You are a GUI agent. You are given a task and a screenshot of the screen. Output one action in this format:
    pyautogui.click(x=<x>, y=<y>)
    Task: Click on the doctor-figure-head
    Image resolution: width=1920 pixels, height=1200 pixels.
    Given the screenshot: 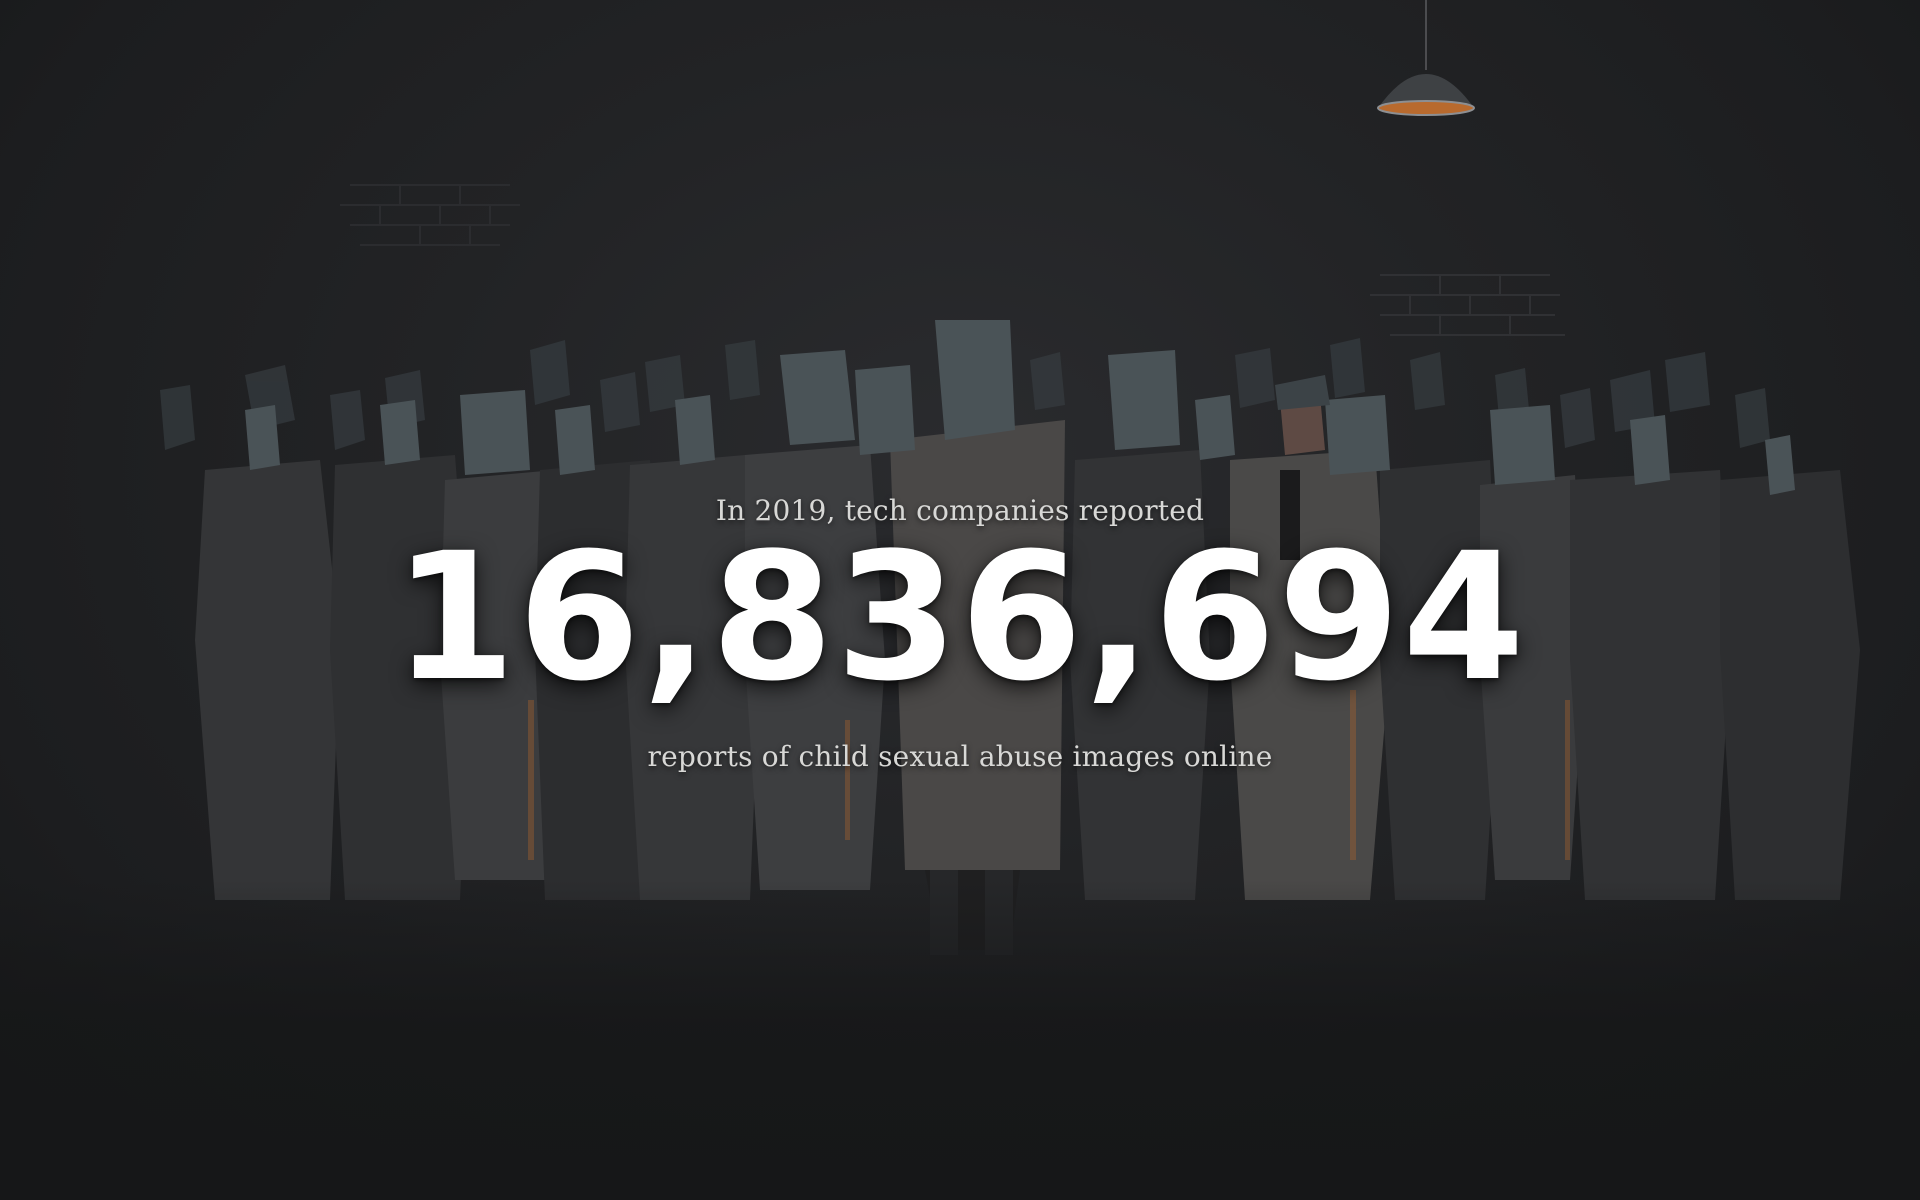 What is the action you would take?
    pyautogui.click(x=1302, y=415)
    